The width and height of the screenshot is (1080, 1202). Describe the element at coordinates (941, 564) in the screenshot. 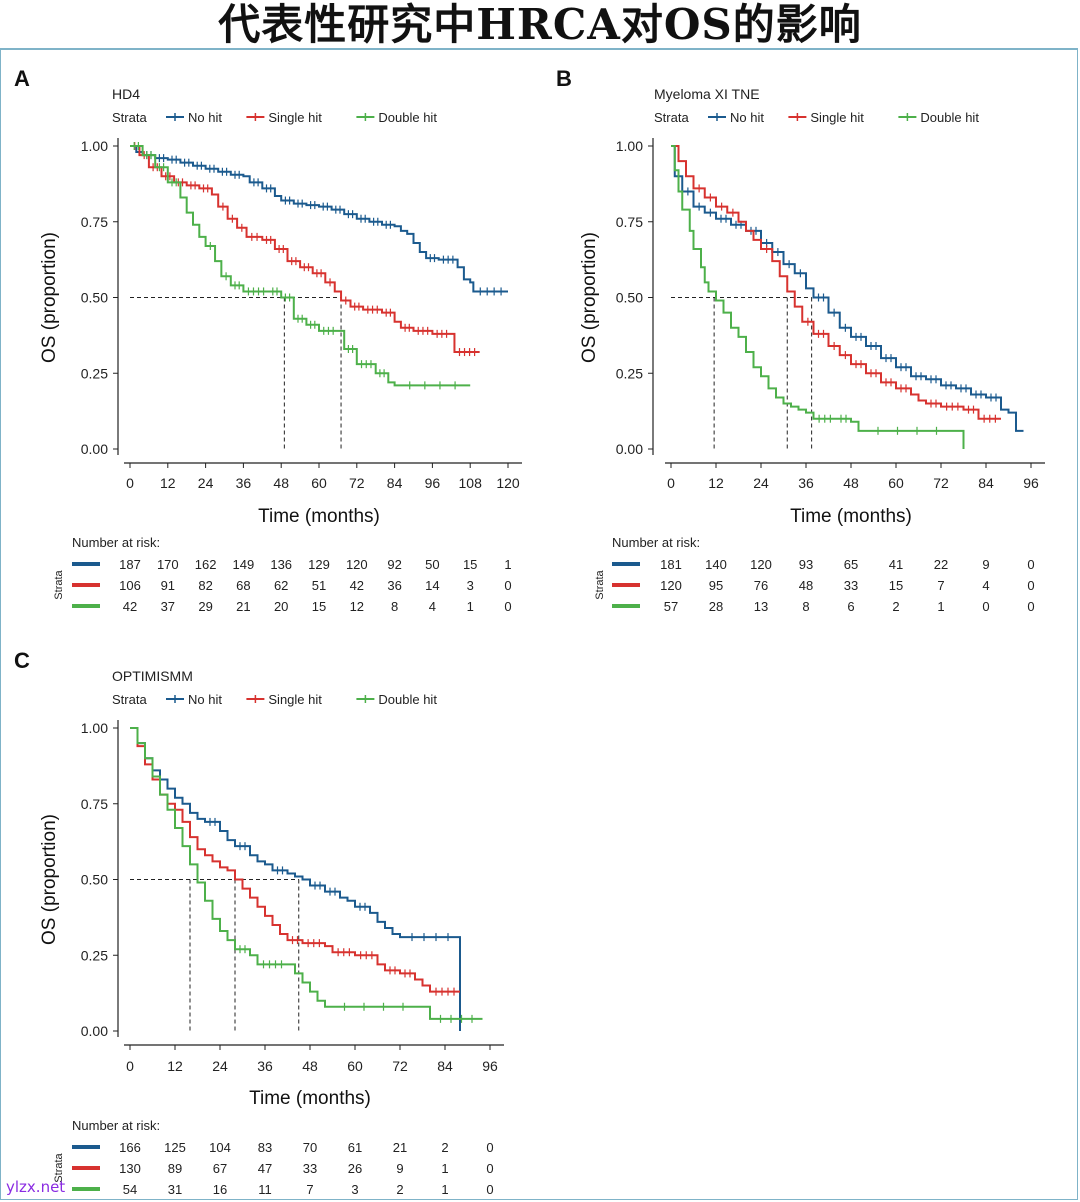

I see `risk-value-no-hit: 22` at that location.